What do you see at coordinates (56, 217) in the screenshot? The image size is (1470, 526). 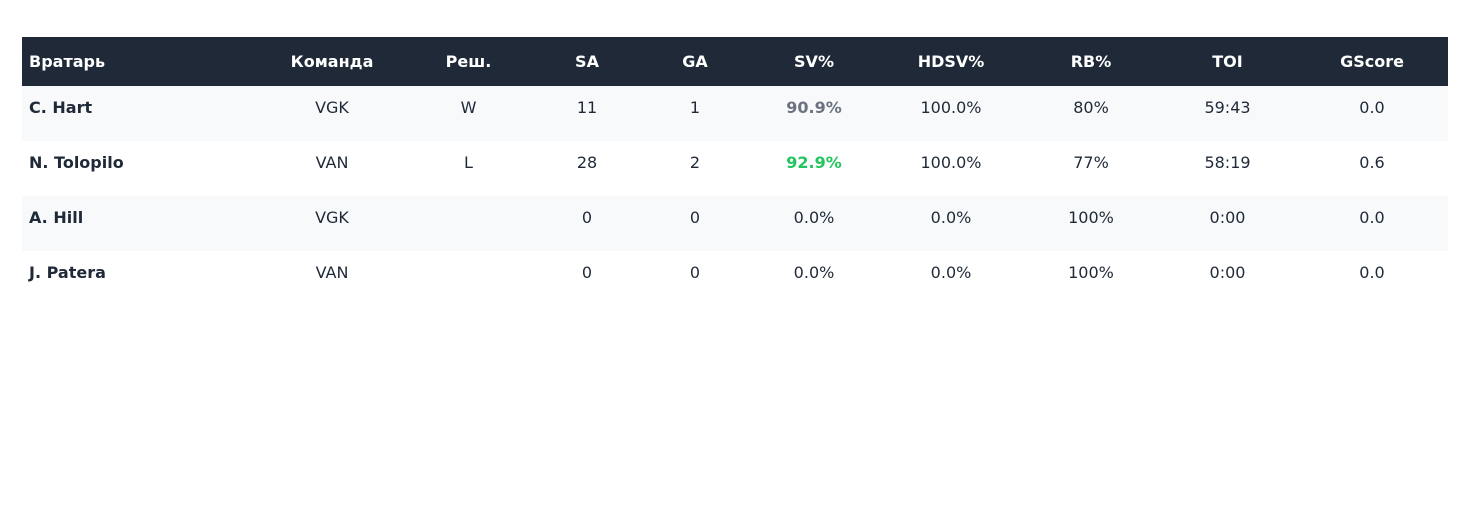 I see `cell-goalie: A. Hill` at bounding box center [56, 217].